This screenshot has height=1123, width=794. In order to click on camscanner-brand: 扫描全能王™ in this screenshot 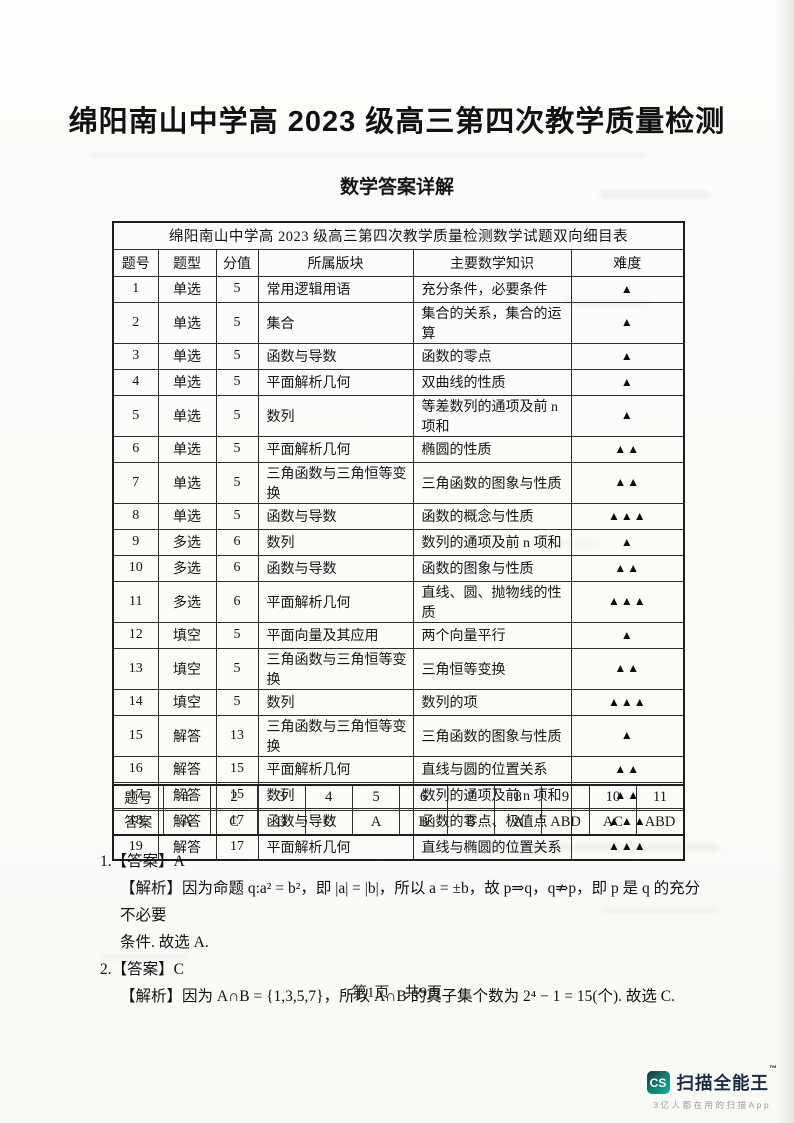, I will do `click(727, 1079)`.